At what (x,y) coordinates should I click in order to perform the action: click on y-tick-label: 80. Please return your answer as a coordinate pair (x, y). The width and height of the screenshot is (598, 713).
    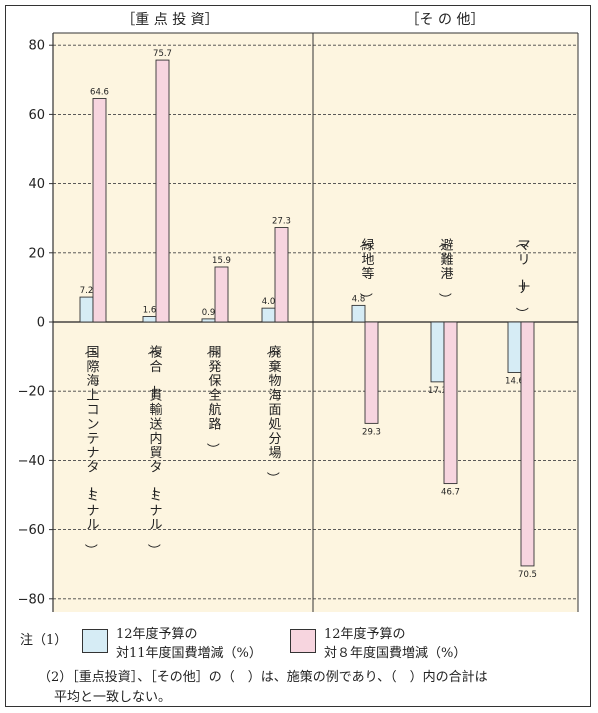
    Looking at the image, I should click on (36, 46).